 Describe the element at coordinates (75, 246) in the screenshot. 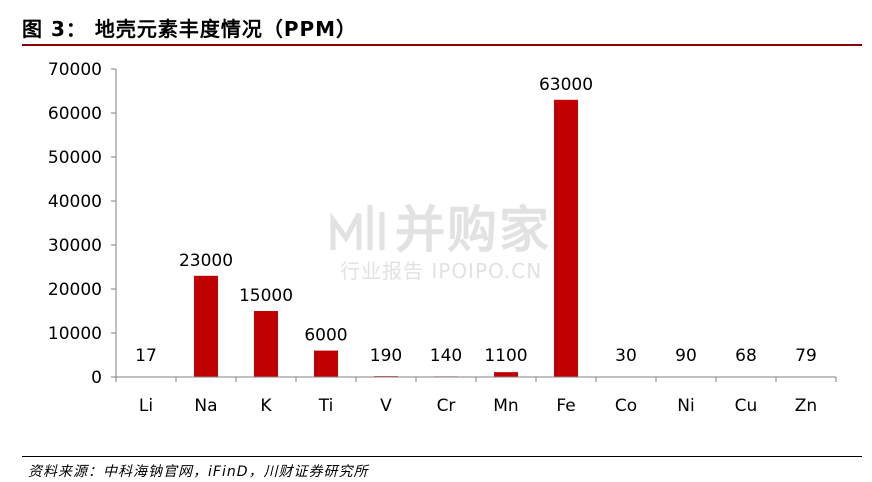

I see `y-tick-label: 30000` at that location.